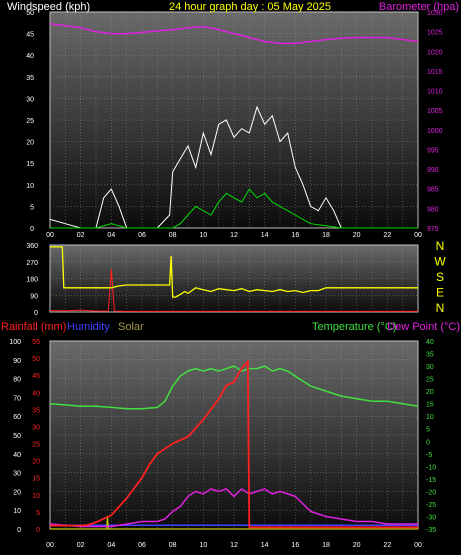 The image size is (461, 555). What do you see at coordinates (33, 327) in the screenshot?
I see `rainfall-label: Rainfall (mm)` at bounding box center [33, 327].